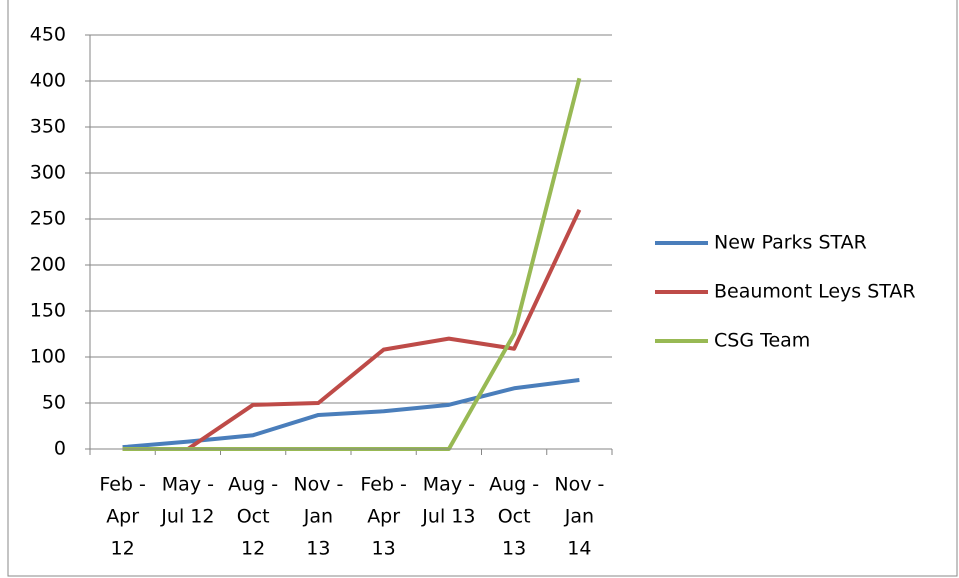 The height and width of the screenshot is (578, 959). What do you see at coordinates (790, 243) in the screenshot?
I see `legend-label: New Parks STAR` at bounding box center [790, 243].